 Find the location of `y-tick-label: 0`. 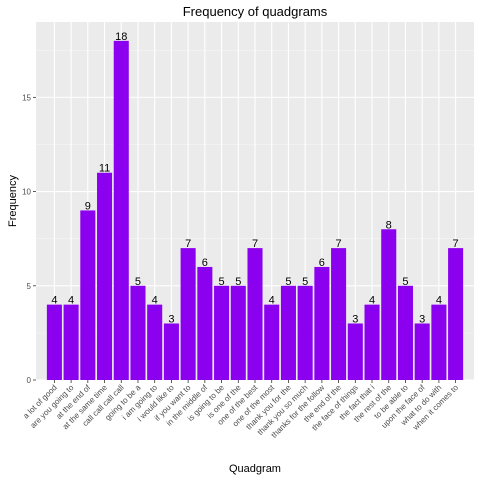

y-tick-label: 0 is located at coordinates (29, 380).